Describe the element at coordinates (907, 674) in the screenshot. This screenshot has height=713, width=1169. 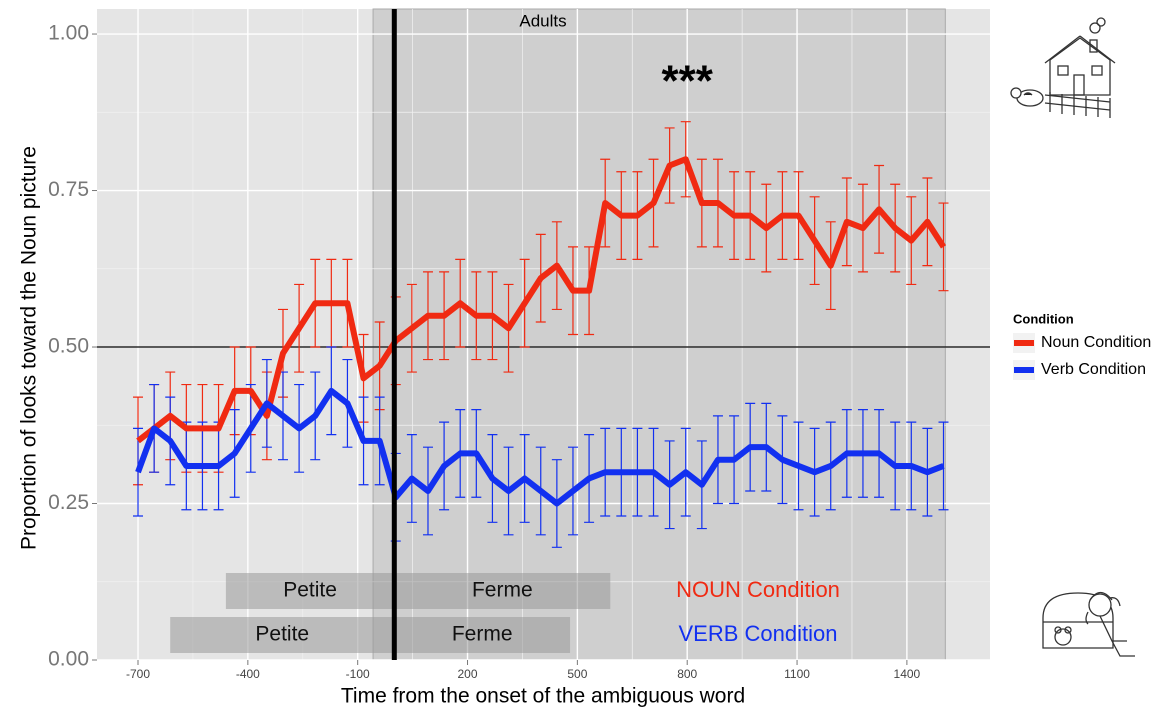
I see `x-tick-label: 1400` at that location.